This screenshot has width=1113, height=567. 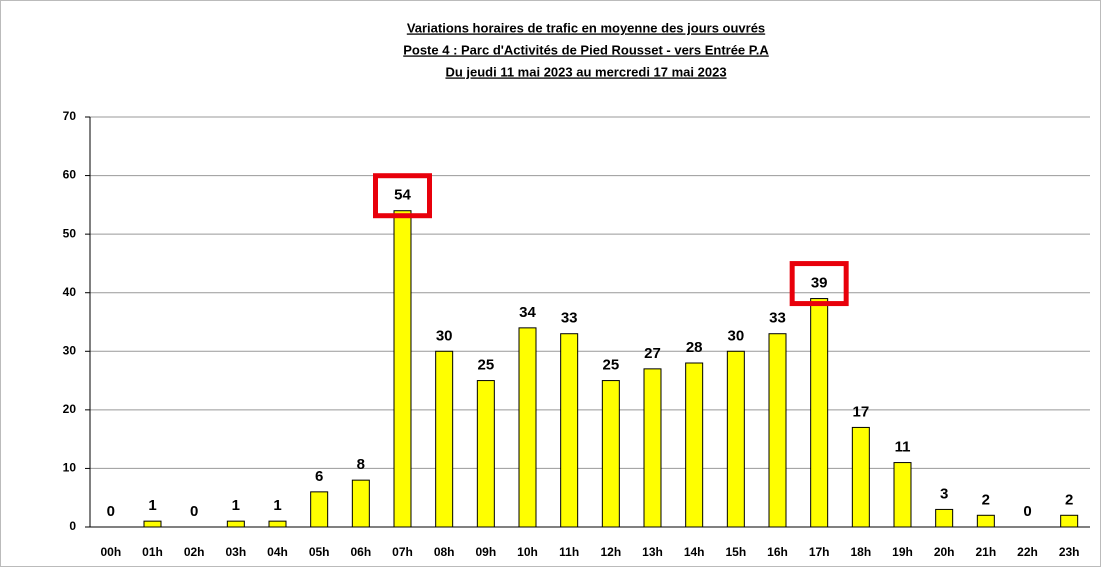 I want to click on data-label: 6, so click(x=319, y=476).